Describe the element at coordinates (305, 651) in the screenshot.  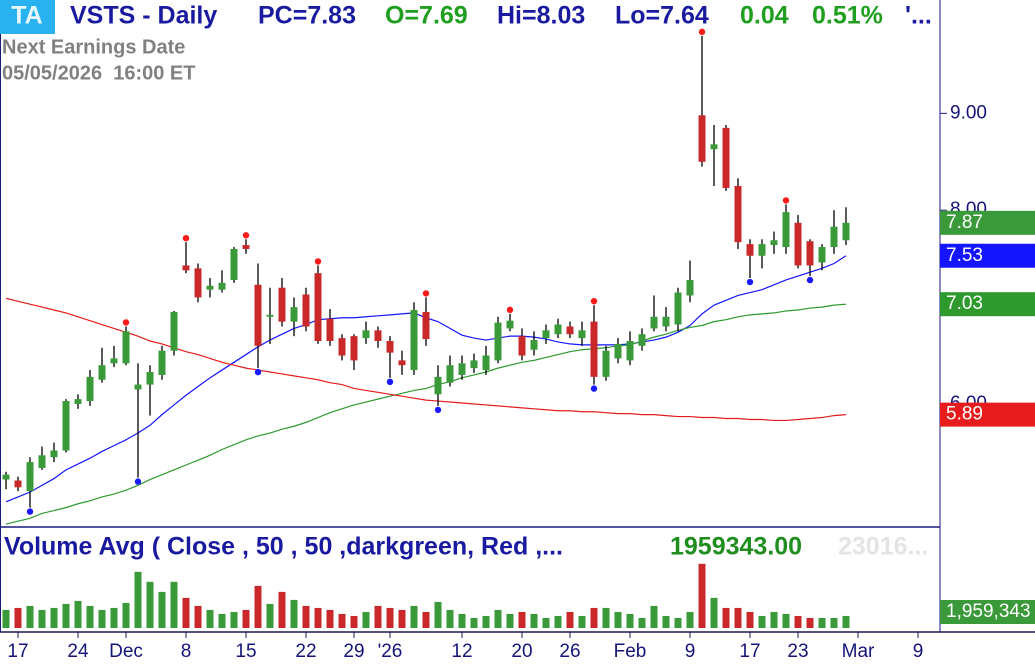
I see `x-tick-label: 22` at that location.